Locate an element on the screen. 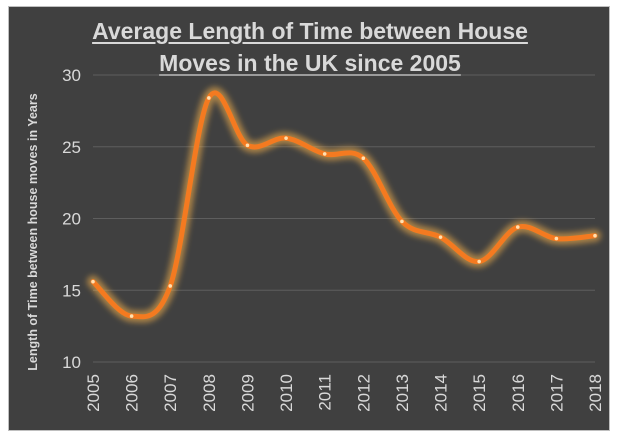 The height and width of the screenshot is (439, 620). x-tick-label: 2006 is located at coordinates (132, 393).